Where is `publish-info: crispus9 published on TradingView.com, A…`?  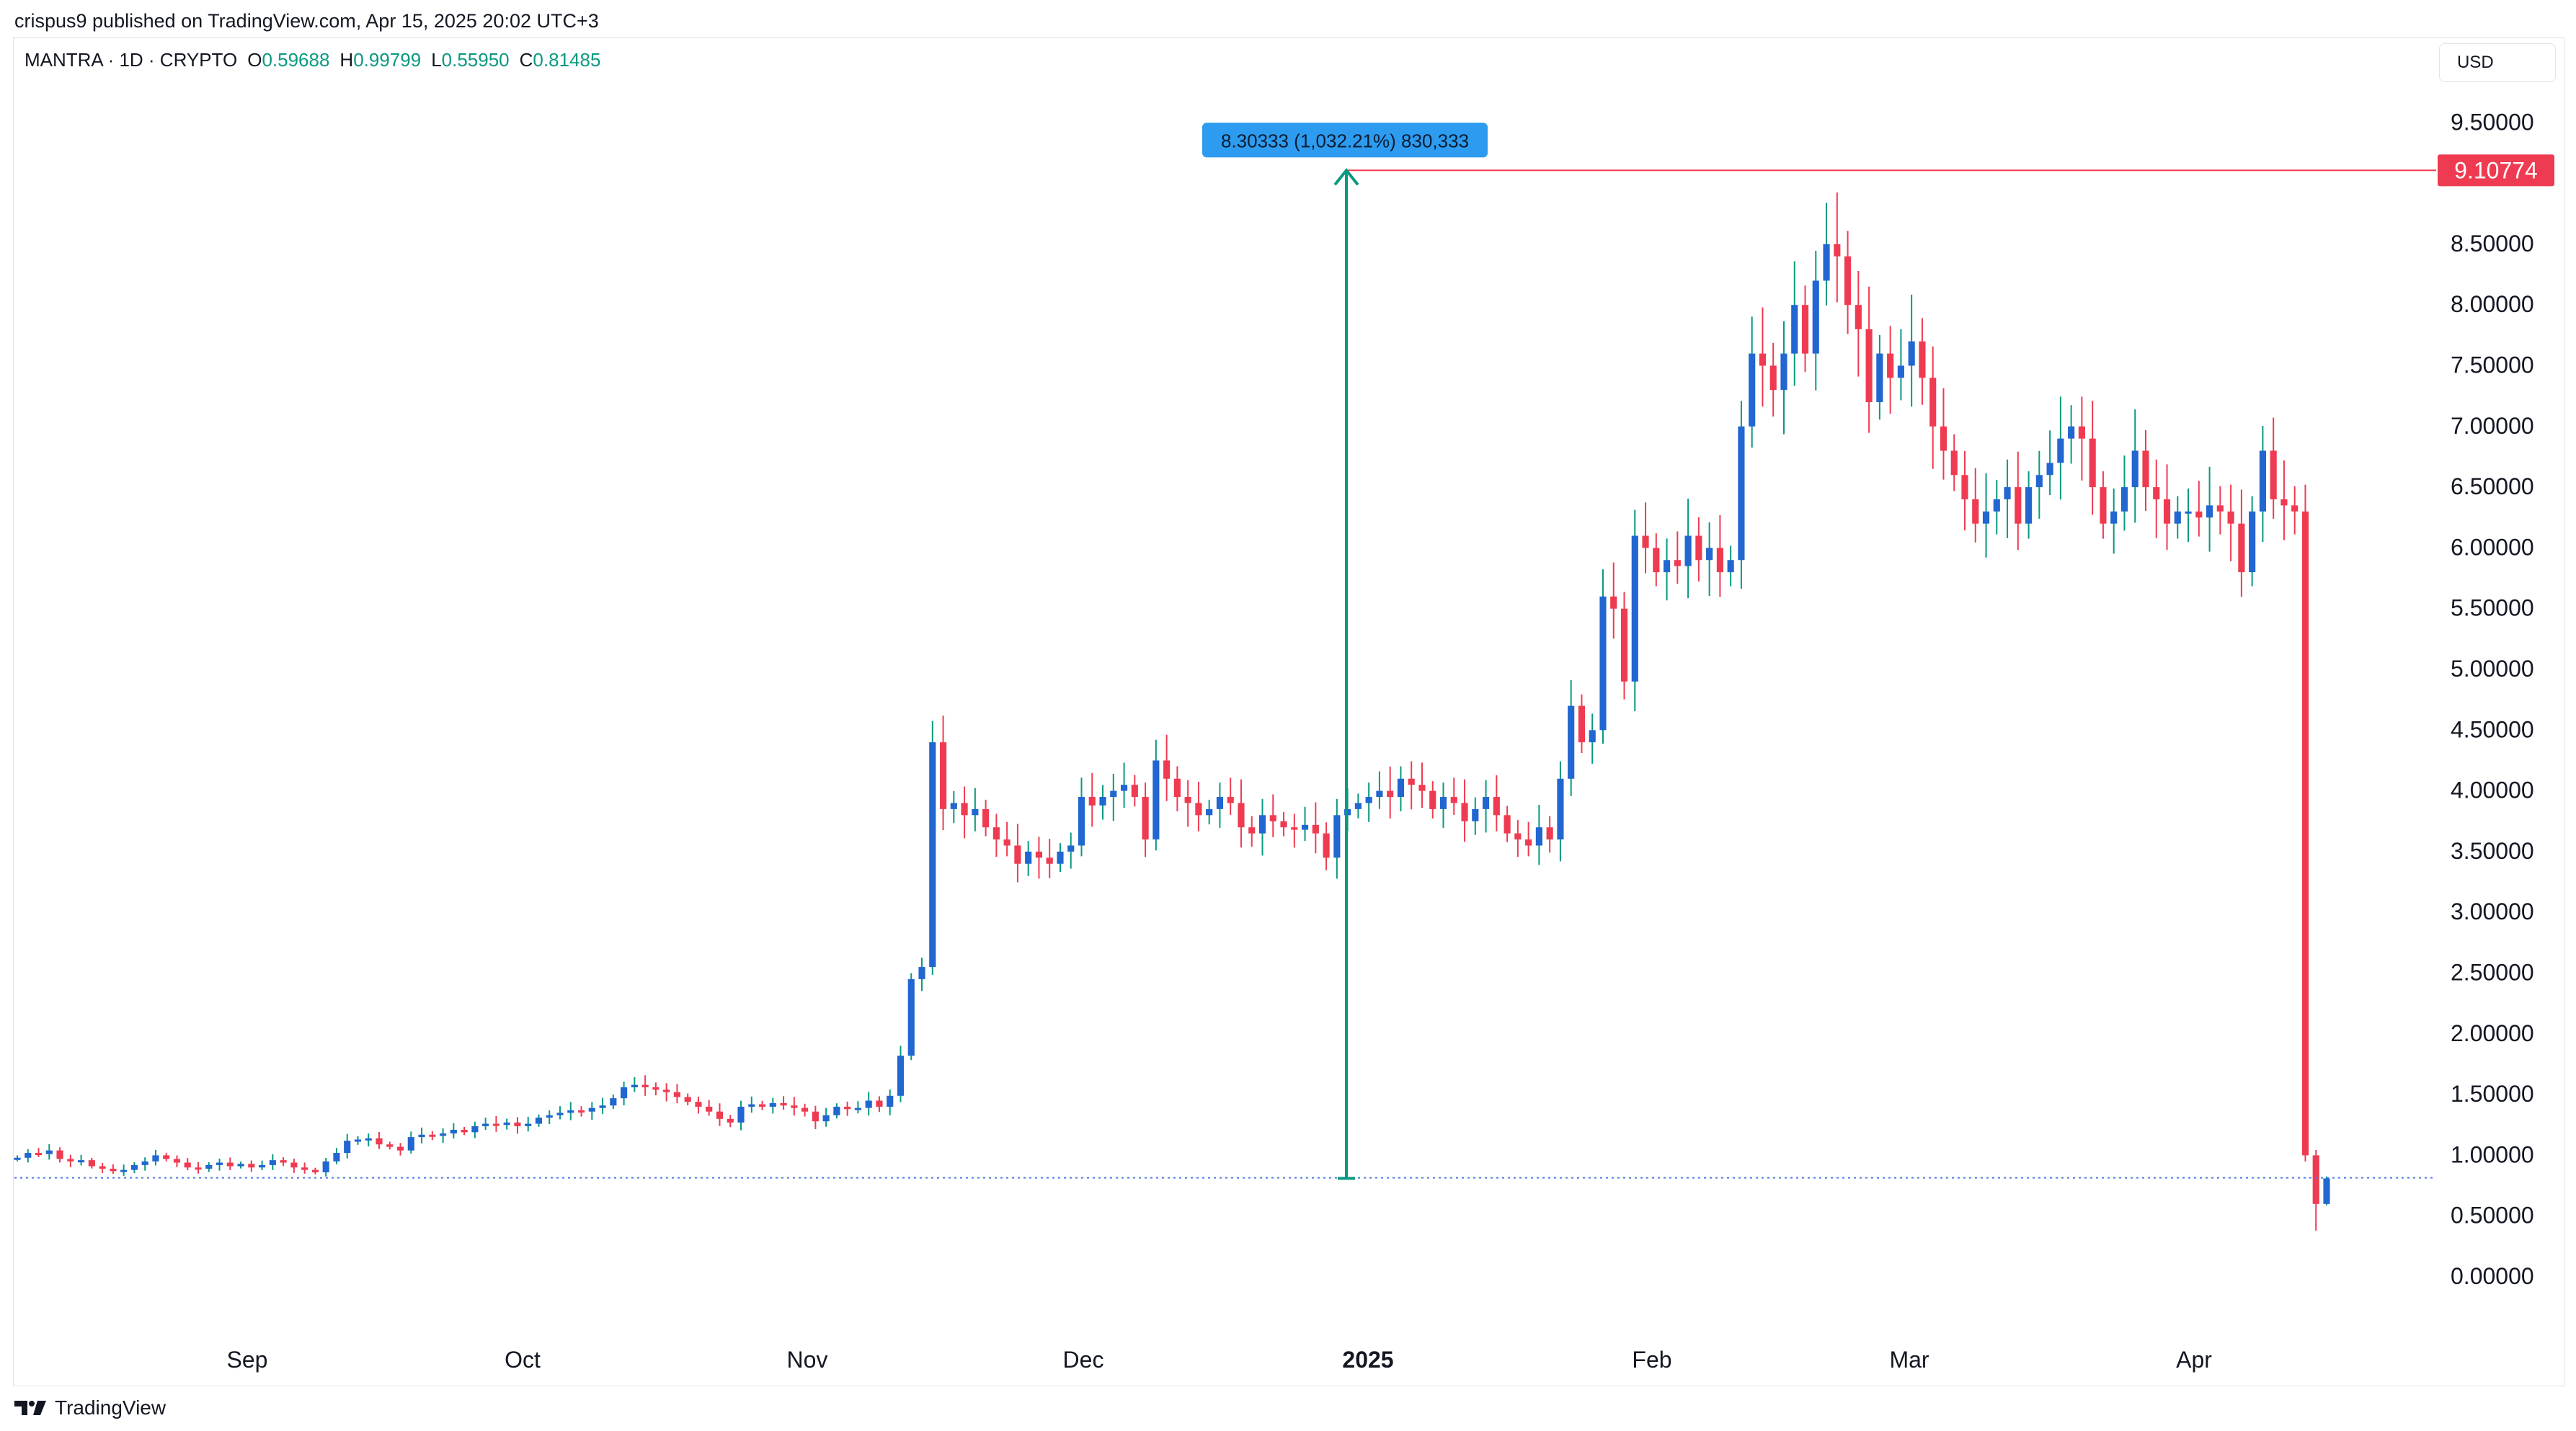
publish-info: crispus9 published on TradingView.com, A… is located at coordinates (306, 21).